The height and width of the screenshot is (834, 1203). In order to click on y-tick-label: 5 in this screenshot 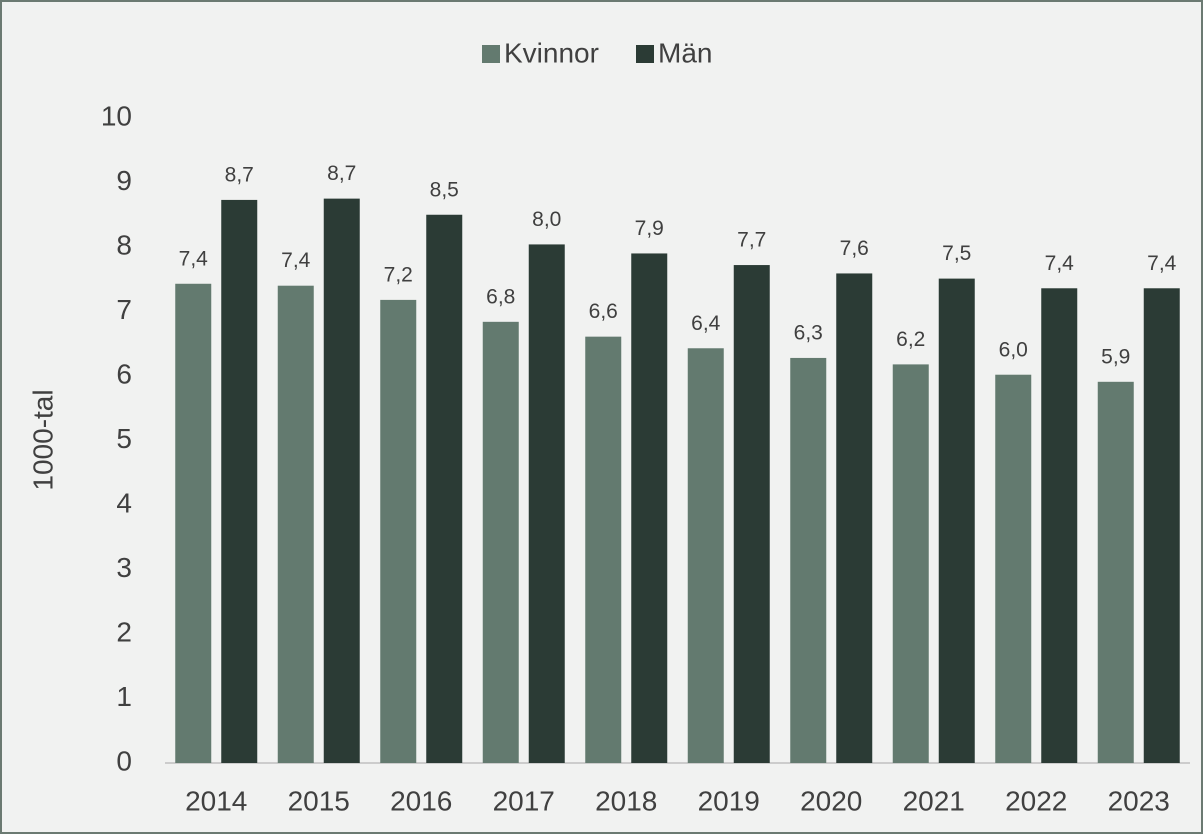, I will do `click(124, 438)`.